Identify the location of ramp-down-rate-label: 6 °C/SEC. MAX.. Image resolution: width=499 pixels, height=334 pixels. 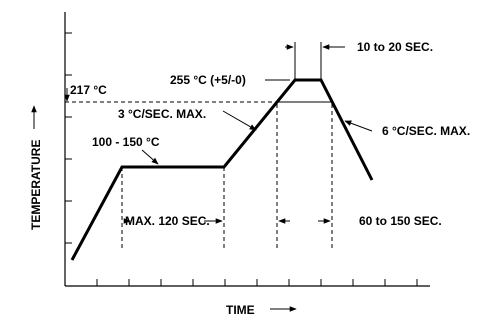
(426, 131).